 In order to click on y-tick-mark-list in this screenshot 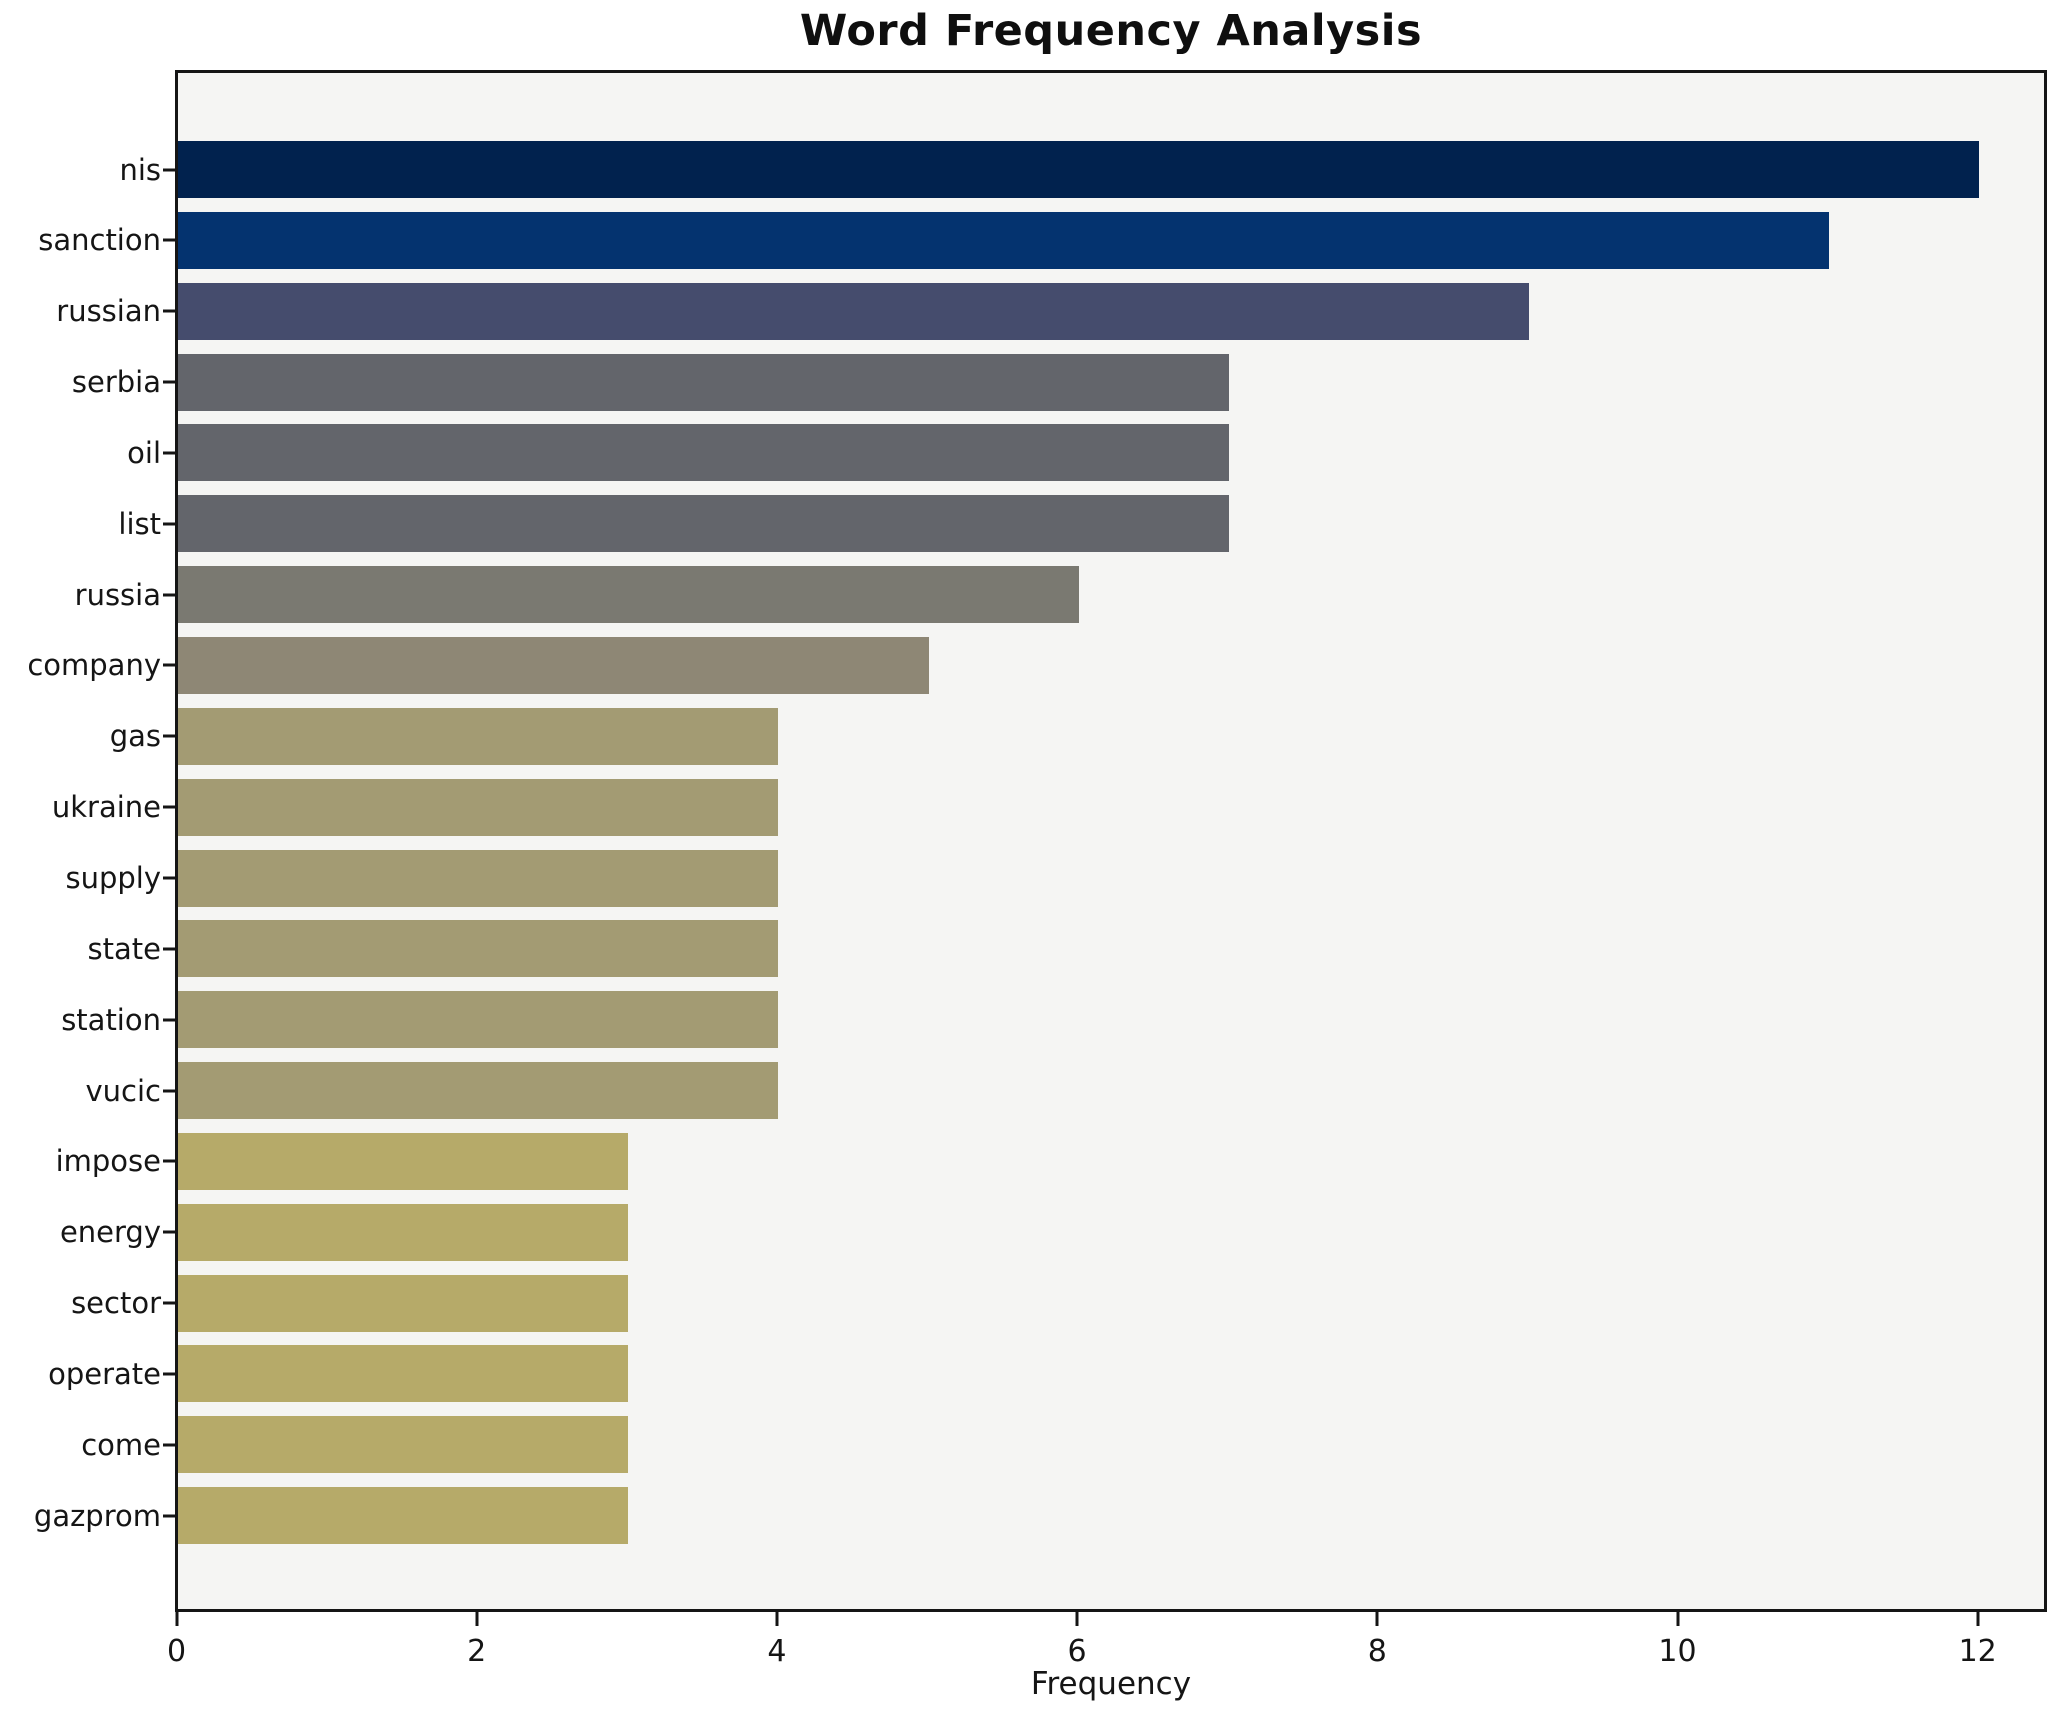, I will do `click(169, 524)`.